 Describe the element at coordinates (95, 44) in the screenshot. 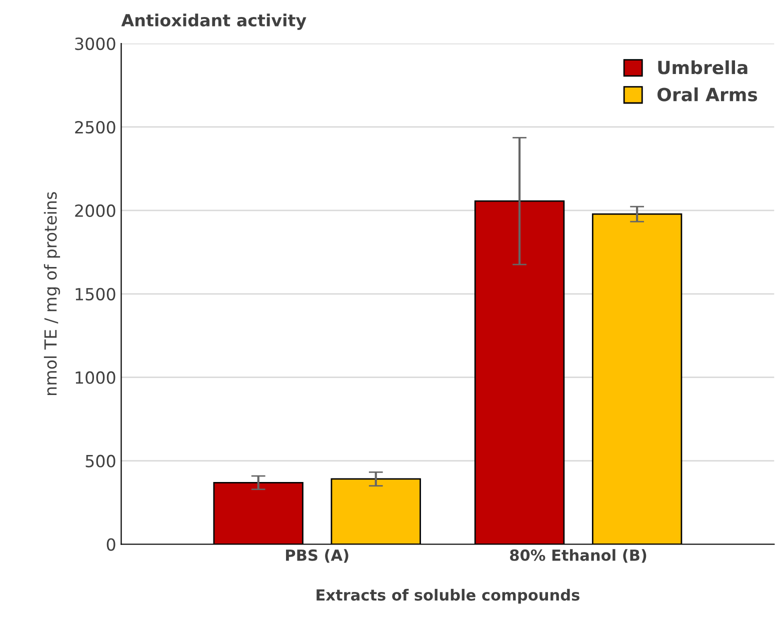

I see `y-tick-label: 3000` at that location.